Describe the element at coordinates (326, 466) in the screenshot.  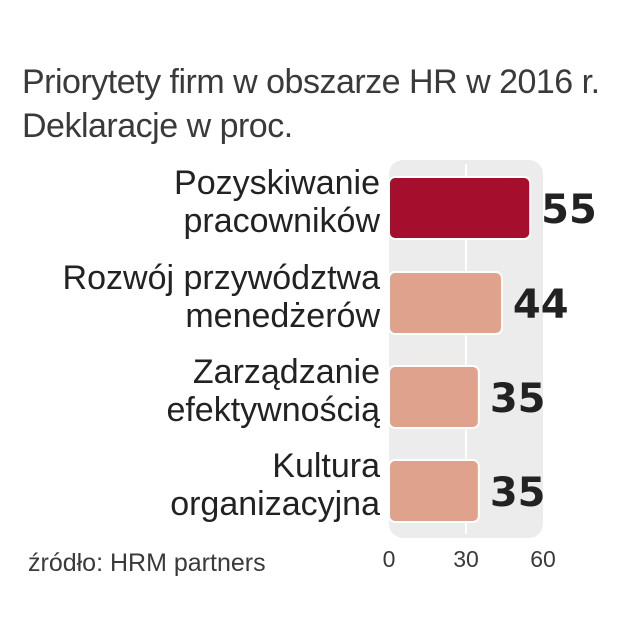
I see `category-label-line: Kultura` at that location.